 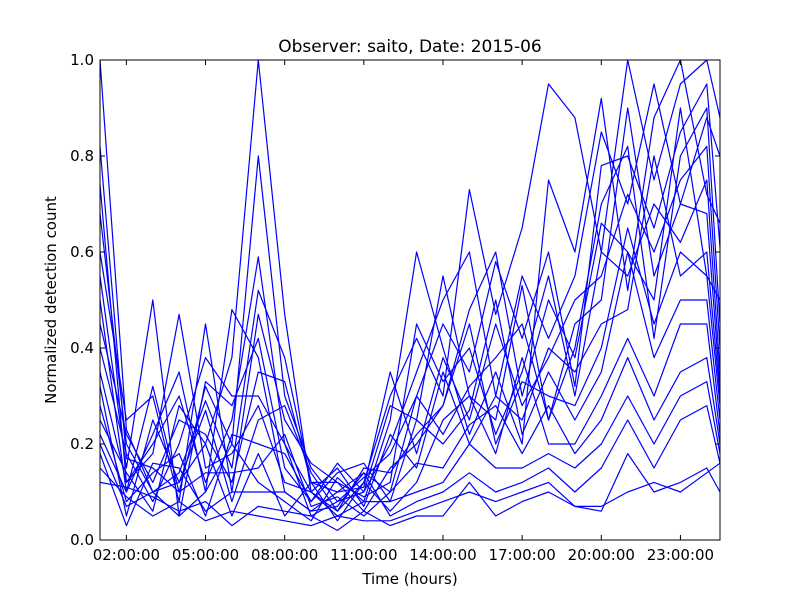 What do you see at coordinates (82, 252) in the screenshot?
I see `y-tick-label: 0.6` at bounding box center [82, 252].